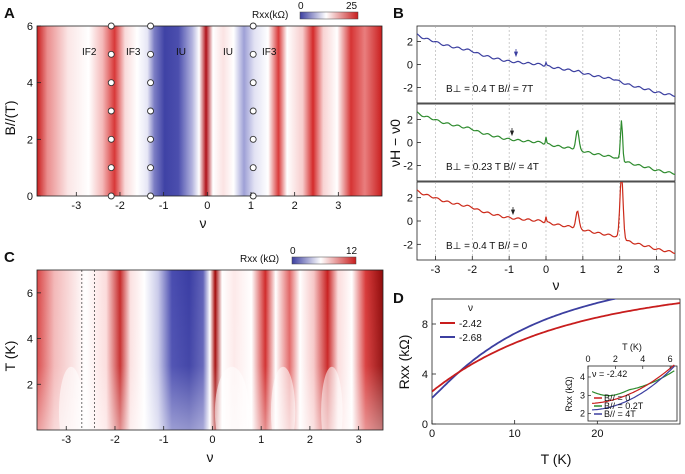 The image size is (685, 474). I want to click on inset-x-label: T (K), so click(632, 347).